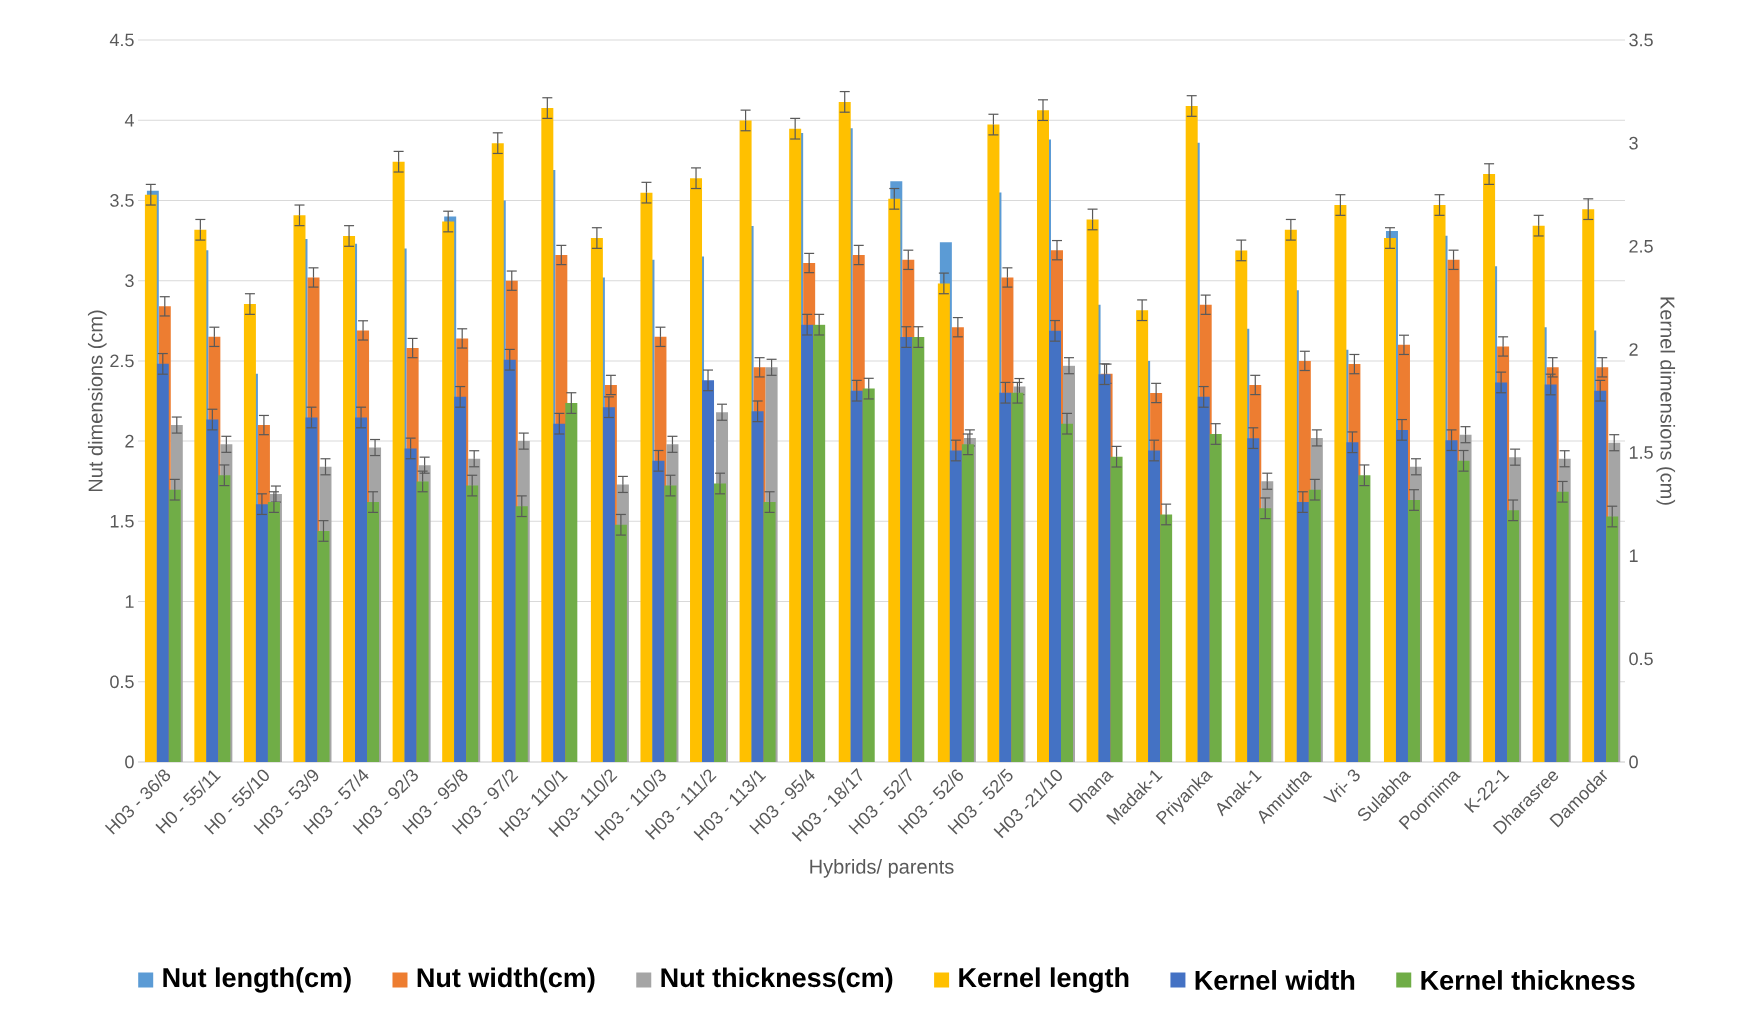 This screenshot has height=1018, width=1739. What do you see at coordinates (1641, 659) in the screenshot?
I see `y2-tick-label: 0.5` at bounding box center [1641, 659].